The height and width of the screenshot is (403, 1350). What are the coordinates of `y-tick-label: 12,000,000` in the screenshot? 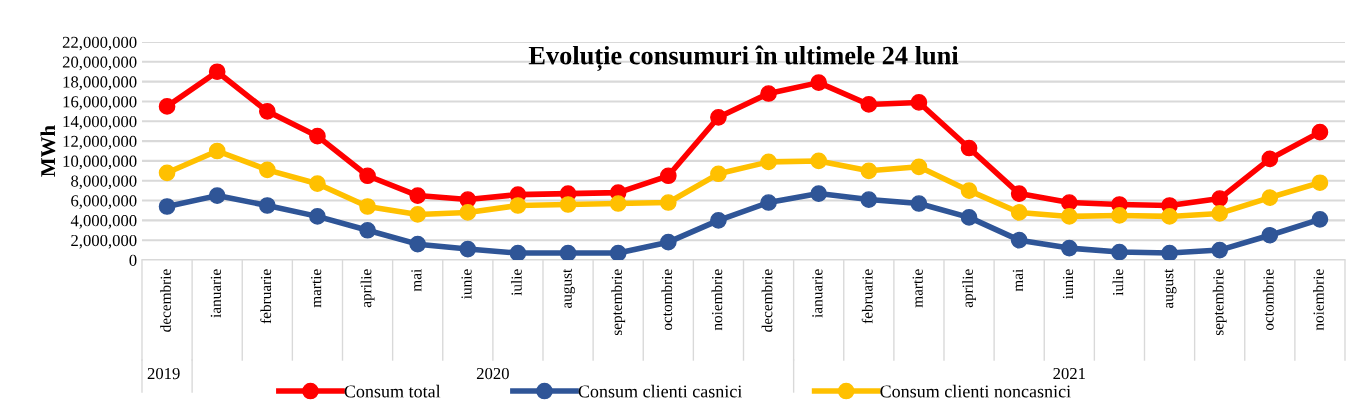 It's located at (100, 142).